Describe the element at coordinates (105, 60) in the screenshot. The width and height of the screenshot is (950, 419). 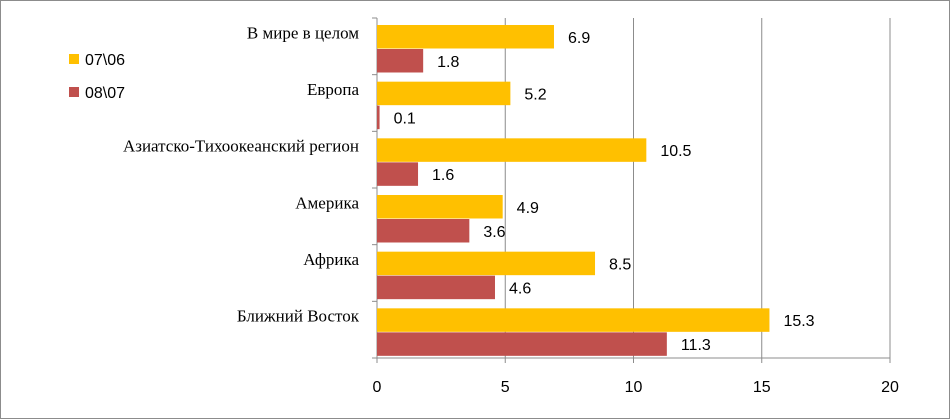
I see `legend-label: 07\06` at that location.